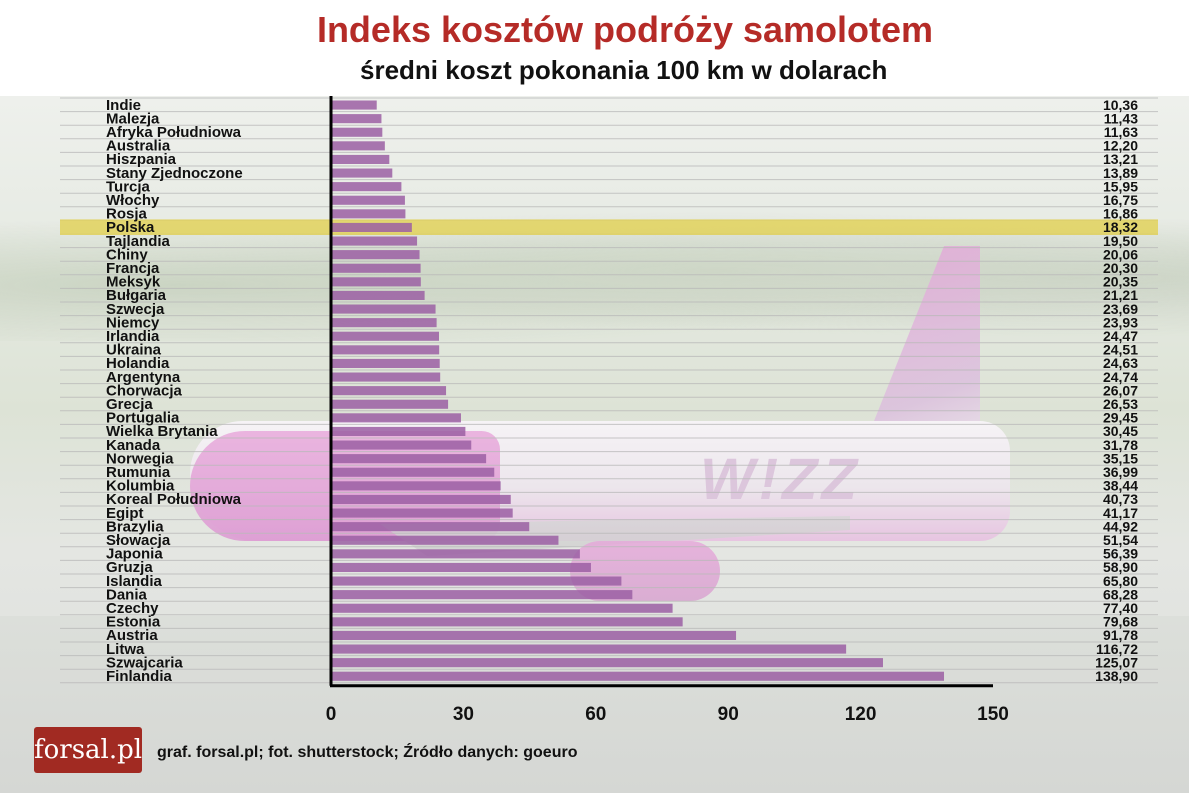 The width and height of the screenshot is (1189, 793). Describe the element at coordinates (1117, 649) in the screenshot. I see `value-label: 116,72` at that location.